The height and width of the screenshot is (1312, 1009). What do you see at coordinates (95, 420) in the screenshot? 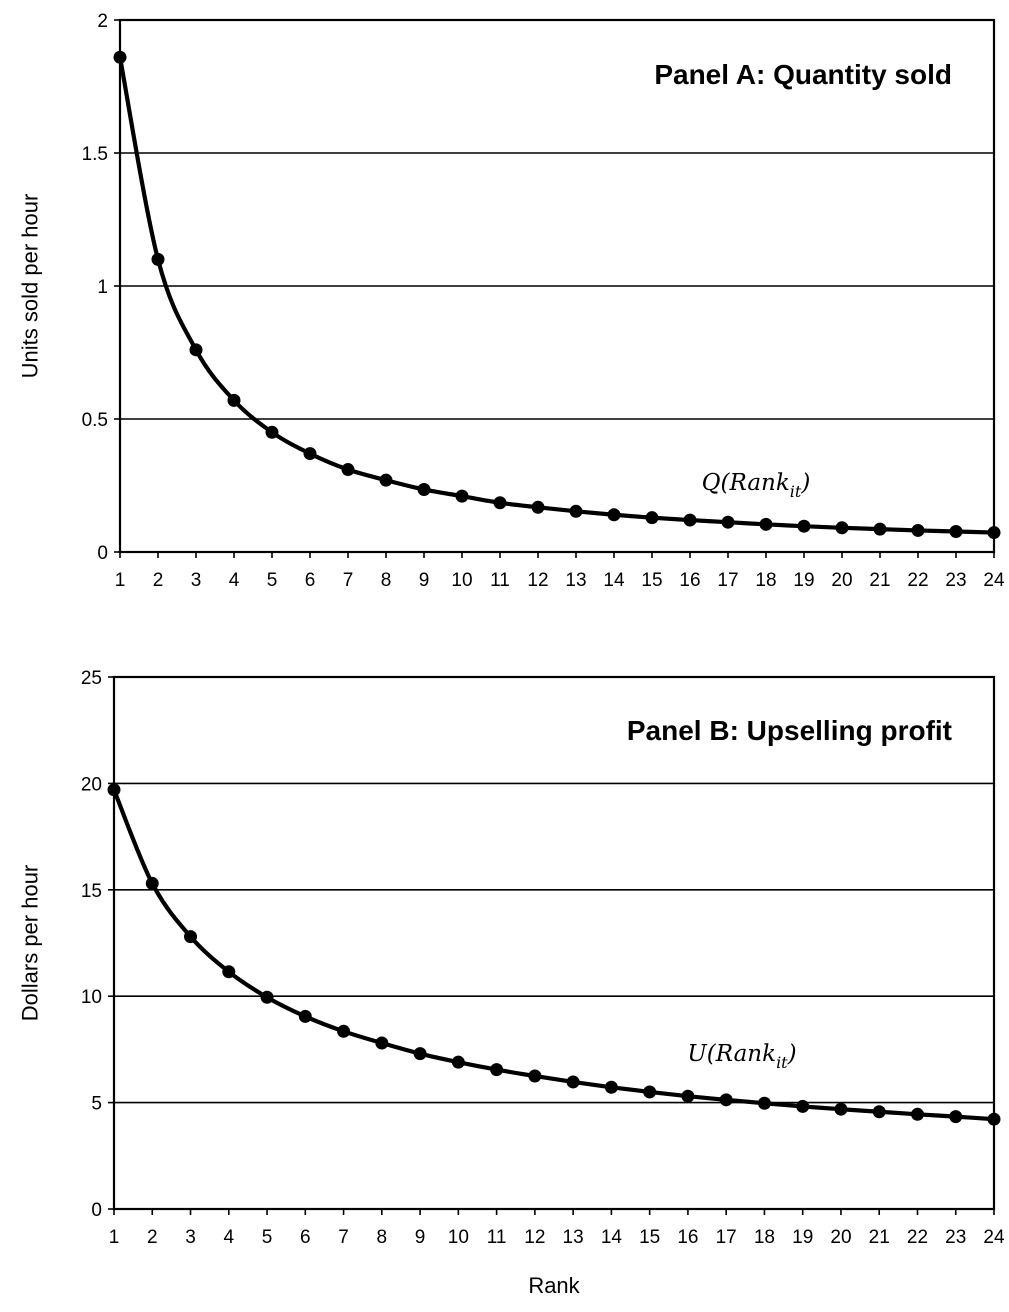
I see `y-tick-label: 0.5` at bounding box center [95, 420].